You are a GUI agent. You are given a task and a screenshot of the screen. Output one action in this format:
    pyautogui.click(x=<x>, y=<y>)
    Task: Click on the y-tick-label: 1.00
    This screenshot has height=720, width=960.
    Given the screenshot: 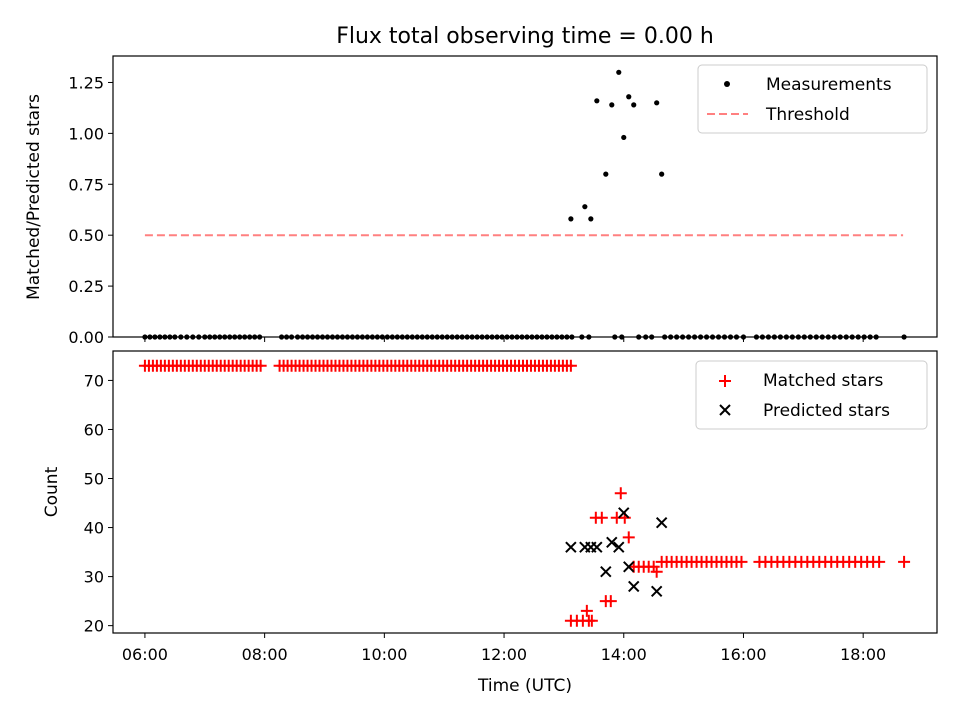 What is the action you would take?
    pyautogui.click(x=86, y=133)
    